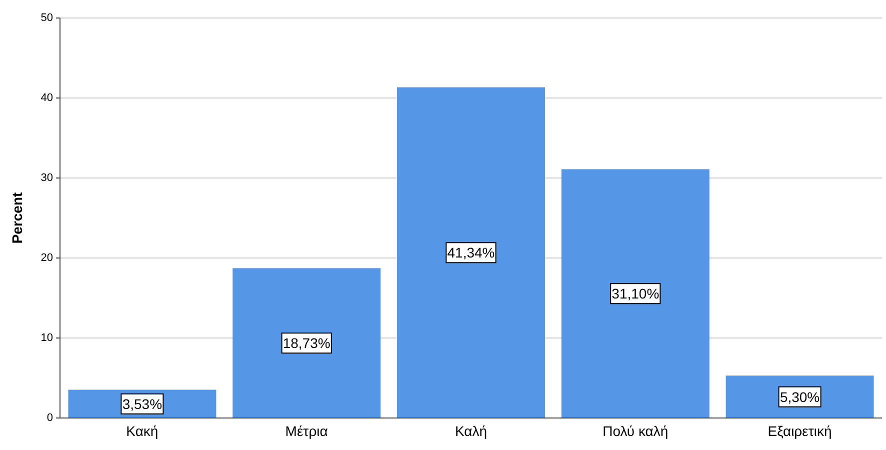 Image resolution: width=886 pixels, height=450 pixels. What do you see at coordinates (46, 178) in the screenshot?
I see `y-tick-label: 30` at bounding box center [46, 178].